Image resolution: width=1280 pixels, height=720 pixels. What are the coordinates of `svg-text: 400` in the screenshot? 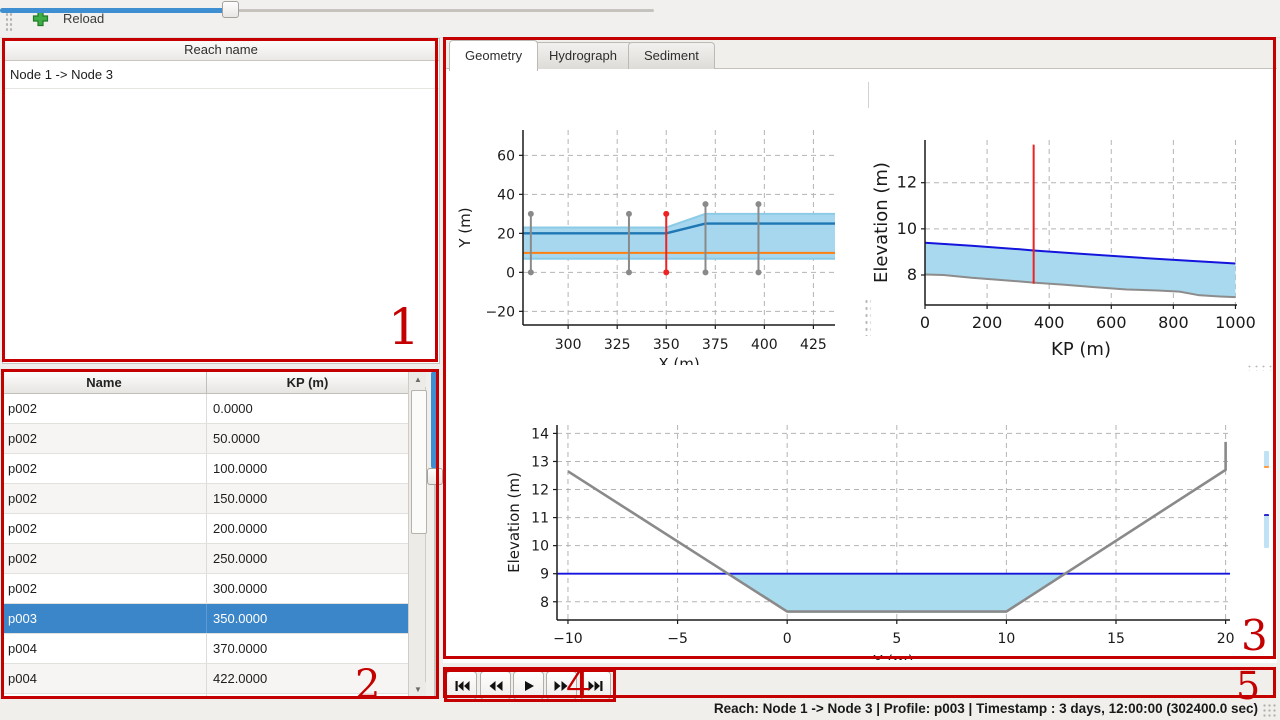 It's located at (1049, 322).